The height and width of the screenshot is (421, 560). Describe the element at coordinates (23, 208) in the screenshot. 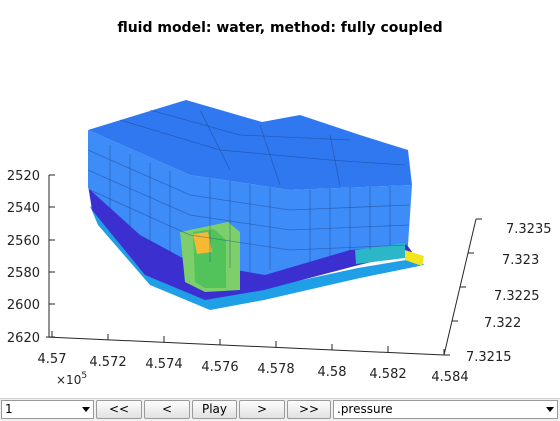

I see `z-tick-label: 2540` at that location.